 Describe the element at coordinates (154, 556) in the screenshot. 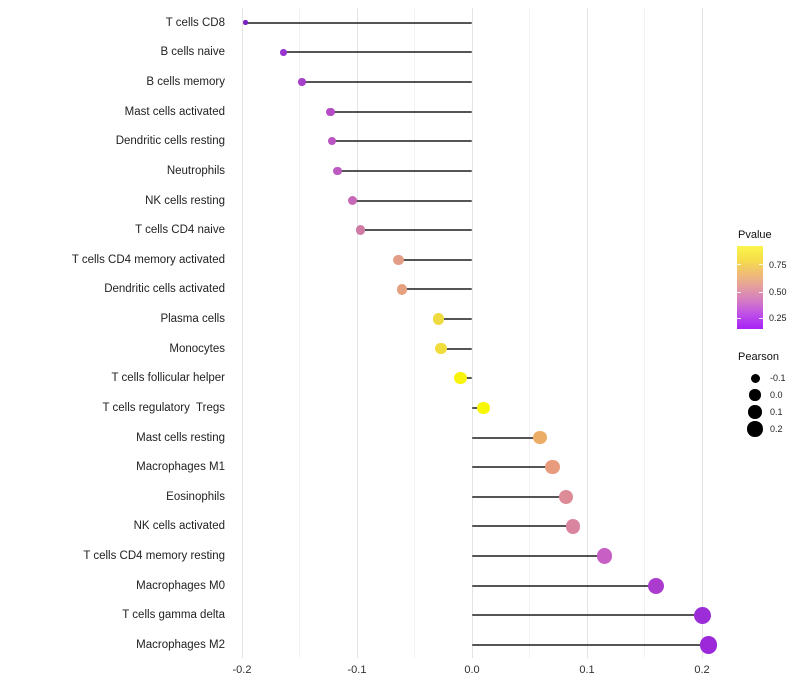

I see `y-axis-label: T cells CD4 memory resting` at that location.